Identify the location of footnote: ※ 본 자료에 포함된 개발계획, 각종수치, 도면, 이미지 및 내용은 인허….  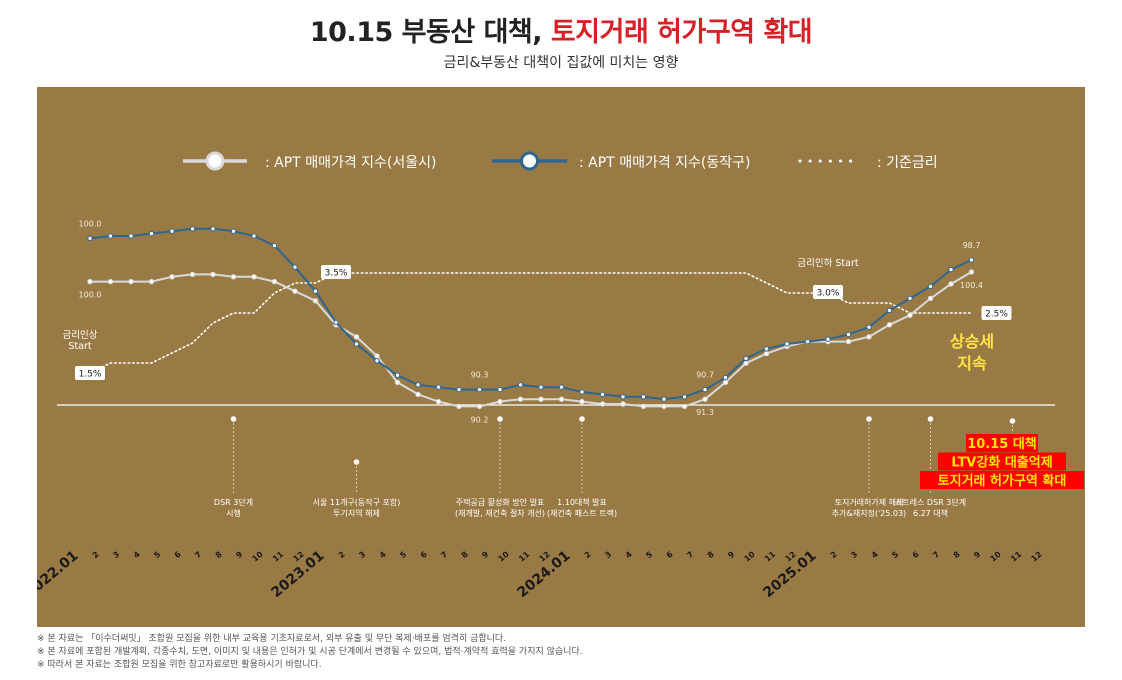
(310, 652).